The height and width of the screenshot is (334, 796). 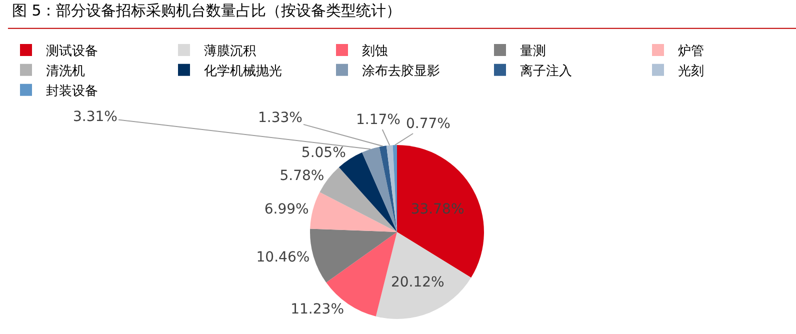 What do you see at coordinates (691, 71) in the screenshot?
I see `legend-label: 光刻` at bounding box center [691, 71].